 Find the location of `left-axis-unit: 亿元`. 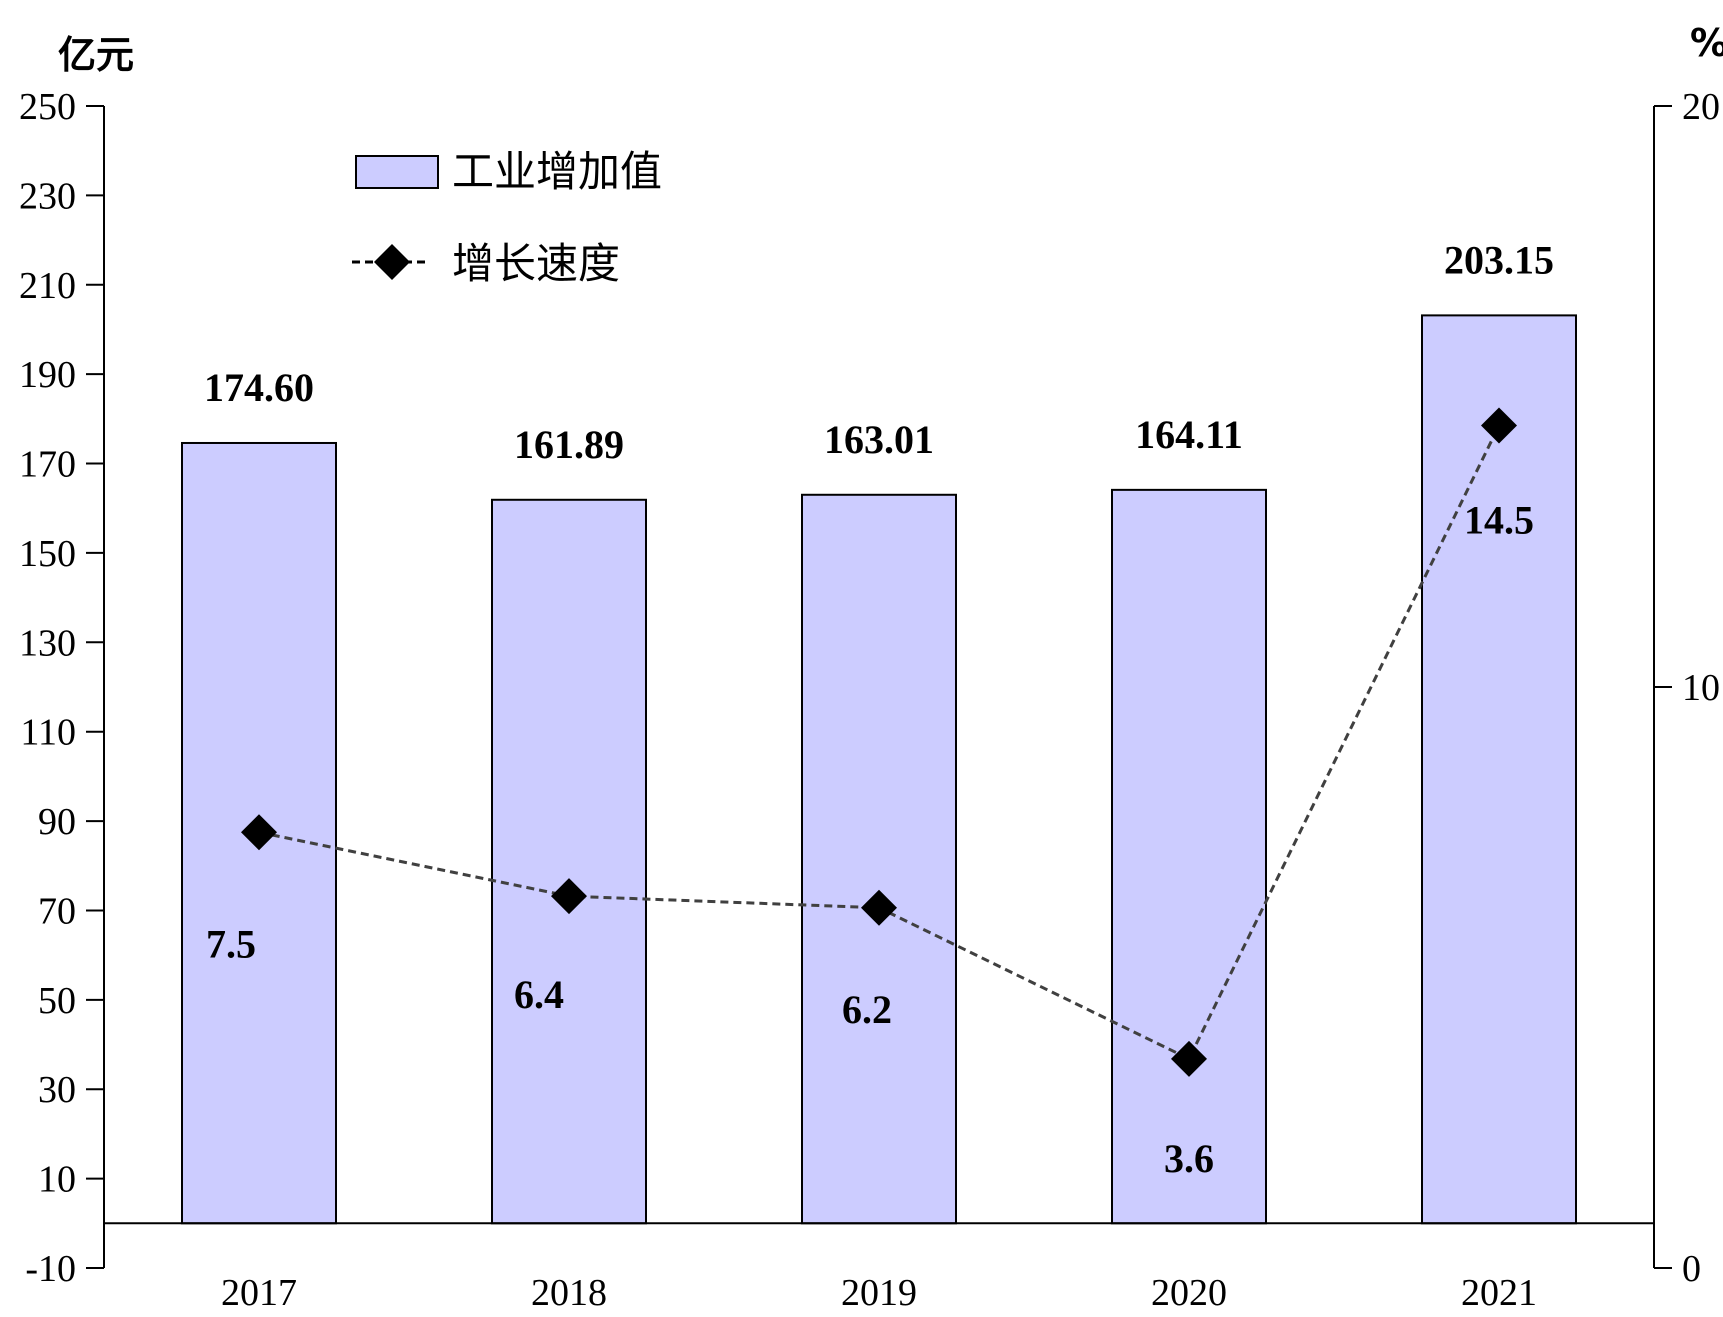

left-axis-unit: 亿元 is located at coordinates (96, 55).